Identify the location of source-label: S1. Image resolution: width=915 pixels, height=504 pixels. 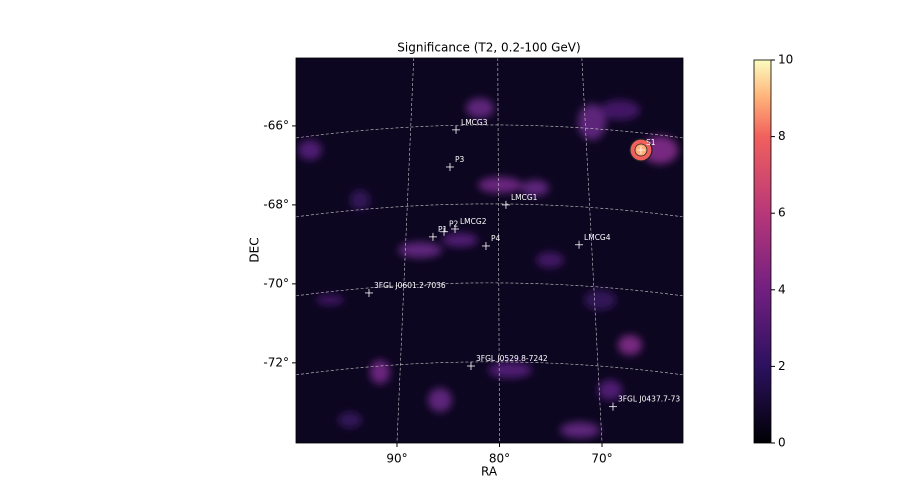
(651, 142).